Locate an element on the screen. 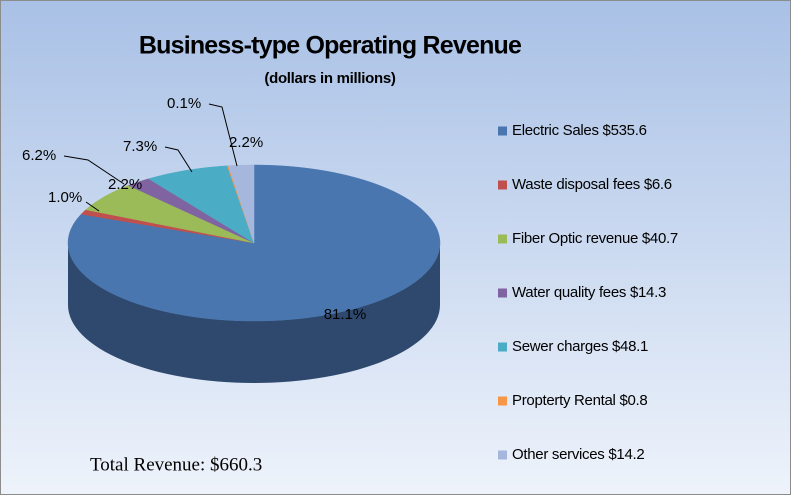 Image resolution: width=791 pixels, height=495 pixels. legend-label: Propterty Rental $0.8 is located at coordinates (579, 400).